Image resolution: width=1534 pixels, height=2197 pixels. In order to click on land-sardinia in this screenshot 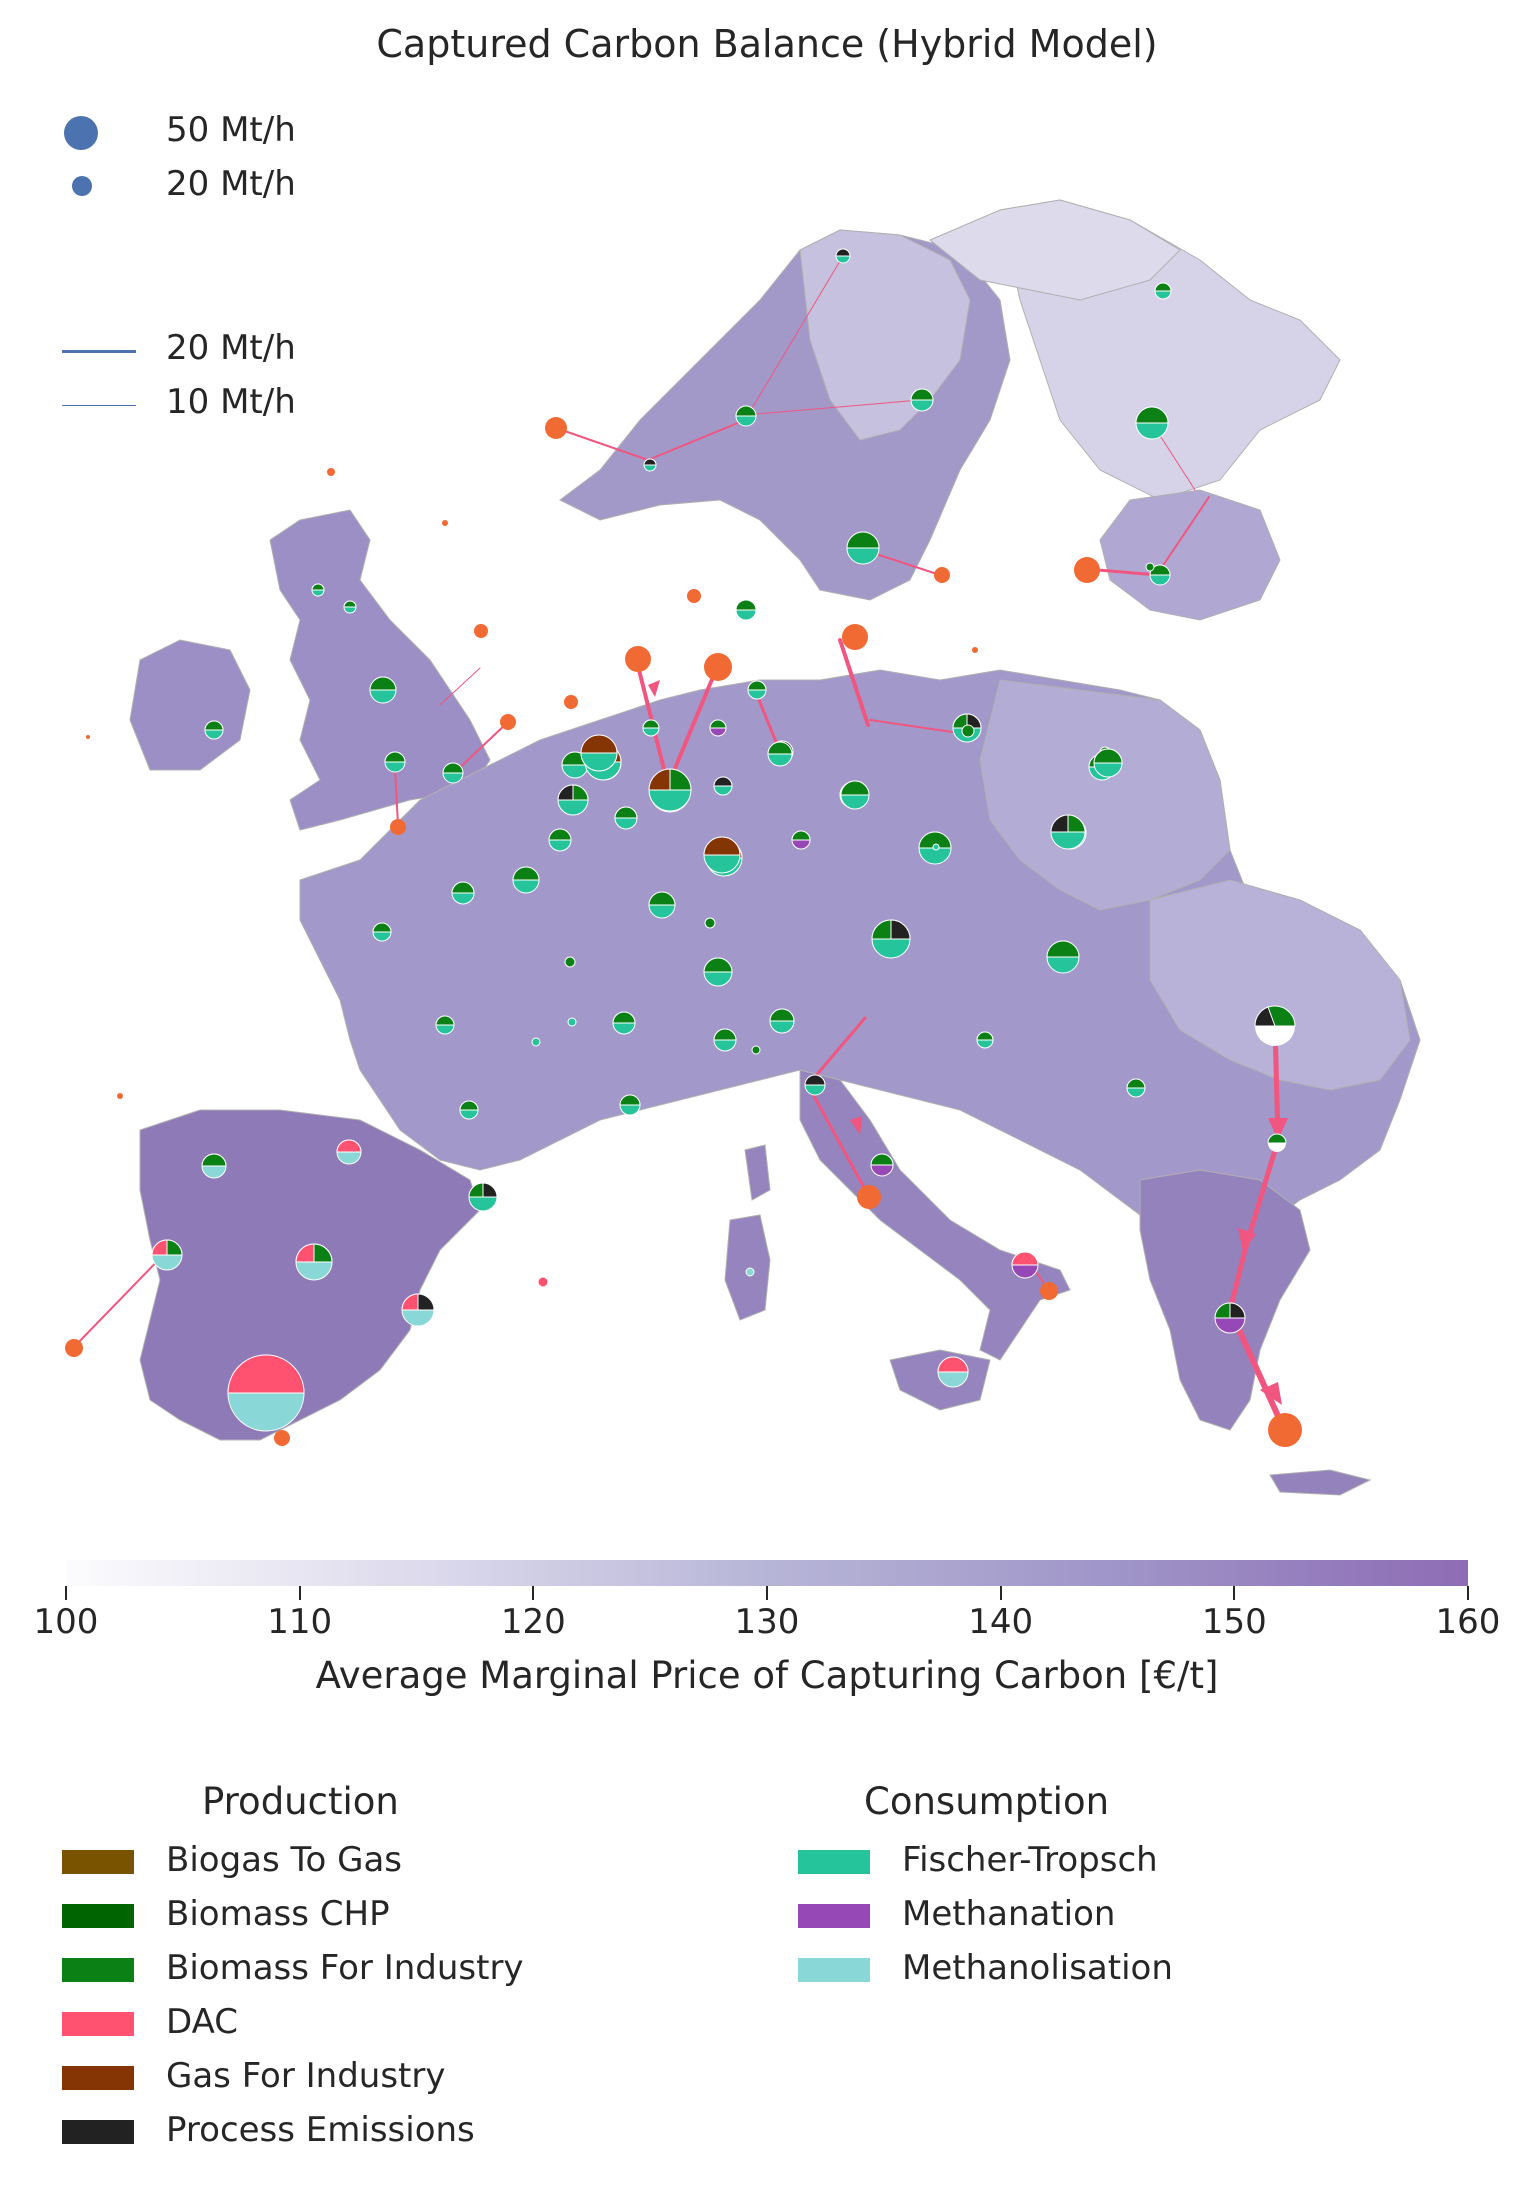, I will do `click(747, 1267)`.